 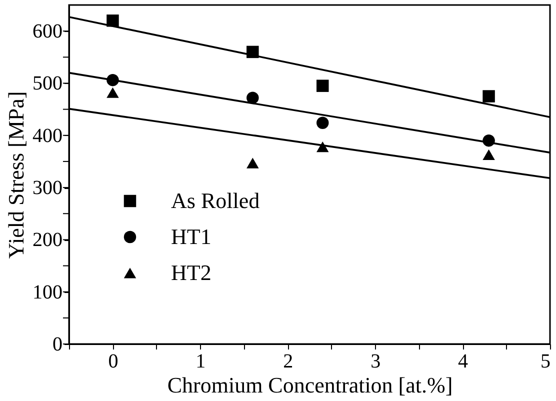 I want to click on y-tick-label: 200, so click(x=47, y=240).